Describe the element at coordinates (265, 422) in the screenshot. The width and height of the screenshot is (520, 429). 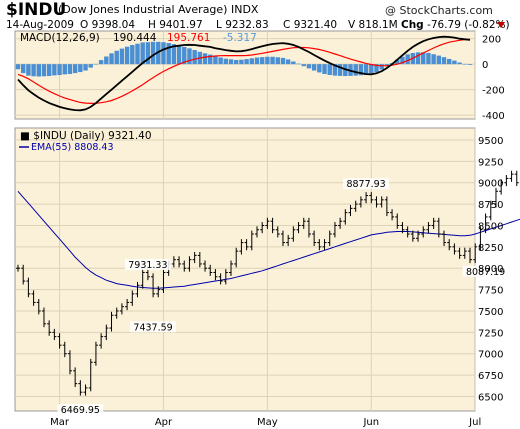
I see `x-axis: MarAprMayJunJulAug` at that location.